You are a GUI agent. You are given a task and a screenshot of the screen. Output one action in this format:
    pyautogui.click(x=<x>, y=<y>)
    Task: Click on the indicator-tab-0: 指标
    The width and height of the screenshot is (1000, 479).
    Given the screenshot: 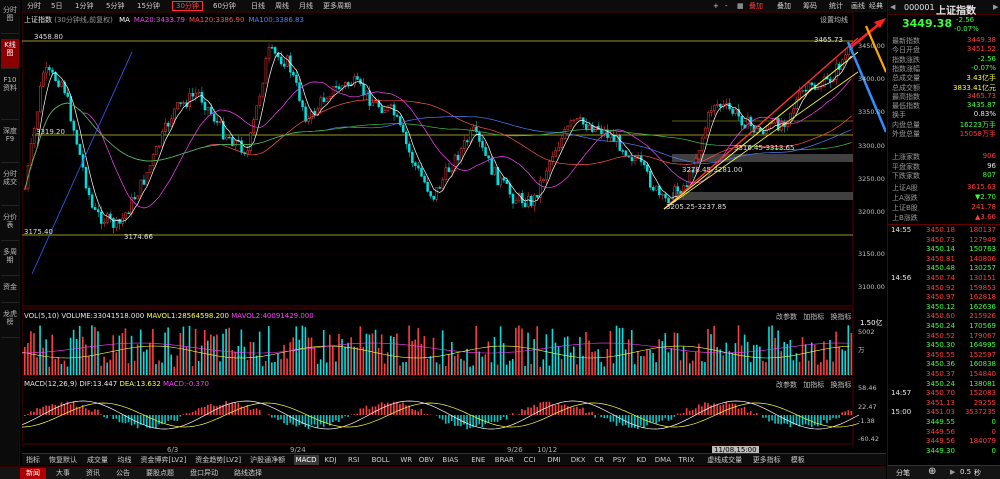 What is the action you would take?
    pyautogui.click(x=33, y=460)
    